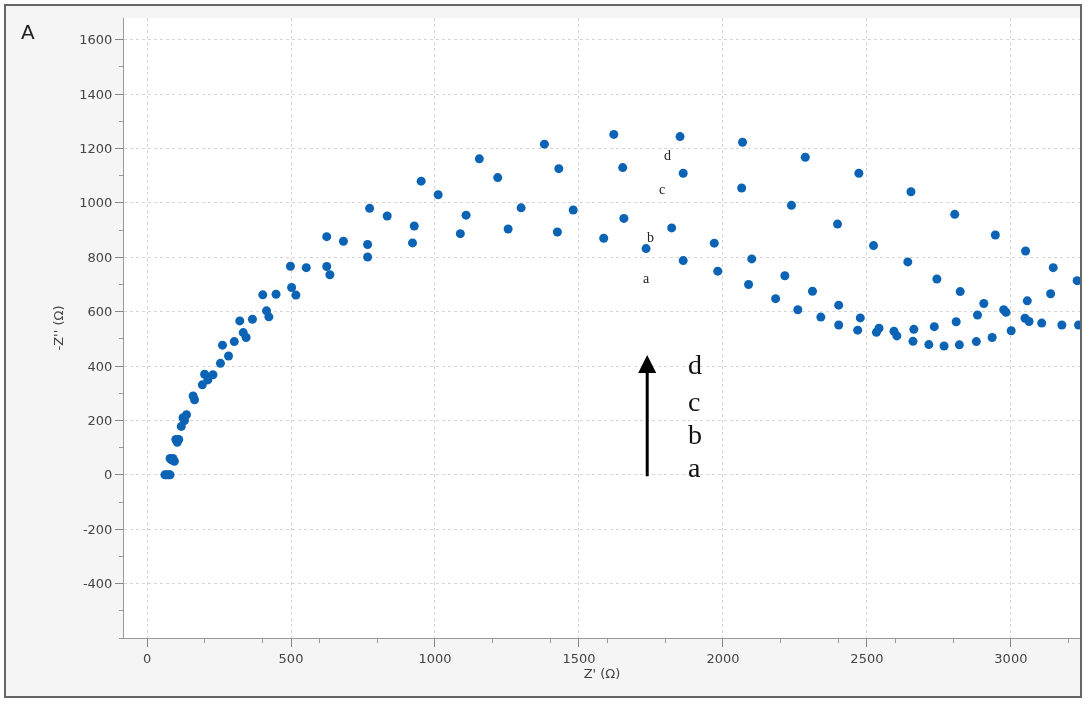 The width and height of the screenshot is (1088, 704). Describe the element at coordinates (579, 658) in the screenshot. I see `x-tick-label: 1500` at that location.